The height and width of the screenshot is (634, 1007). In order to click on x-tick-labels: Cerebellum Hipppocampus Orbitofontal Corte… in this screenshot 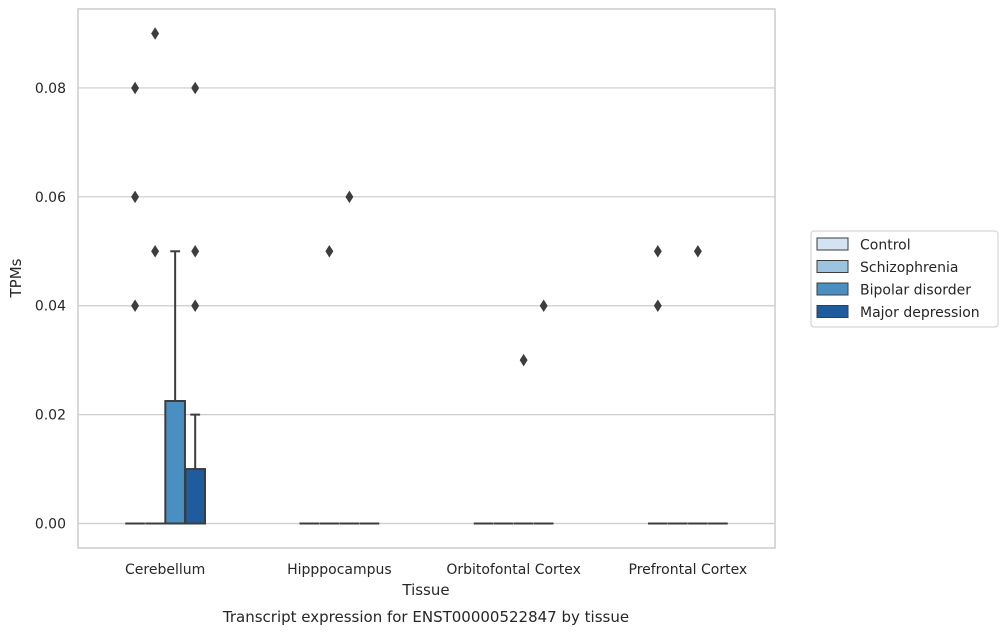, I will do `click(436, 570)`.